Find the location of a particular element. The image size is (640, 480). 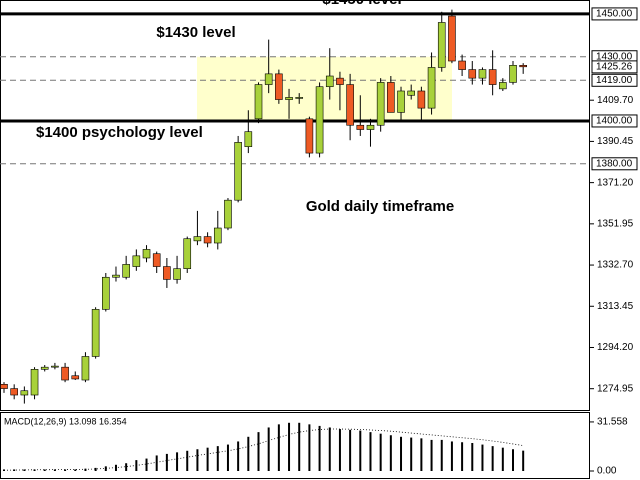

level-label: 1430.00 is located at coordinates (614, 56).